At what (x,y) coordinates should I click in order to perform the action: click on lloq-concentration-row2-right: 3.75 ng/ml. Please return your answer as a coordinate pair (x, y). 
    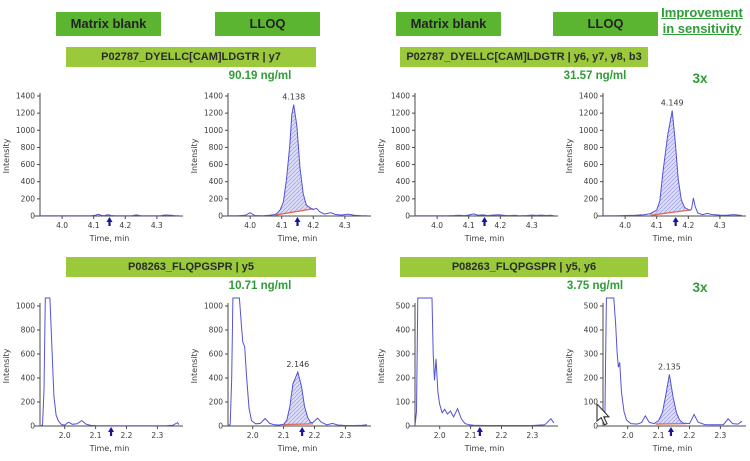
    Looking at the image, I should click on (595, 286).